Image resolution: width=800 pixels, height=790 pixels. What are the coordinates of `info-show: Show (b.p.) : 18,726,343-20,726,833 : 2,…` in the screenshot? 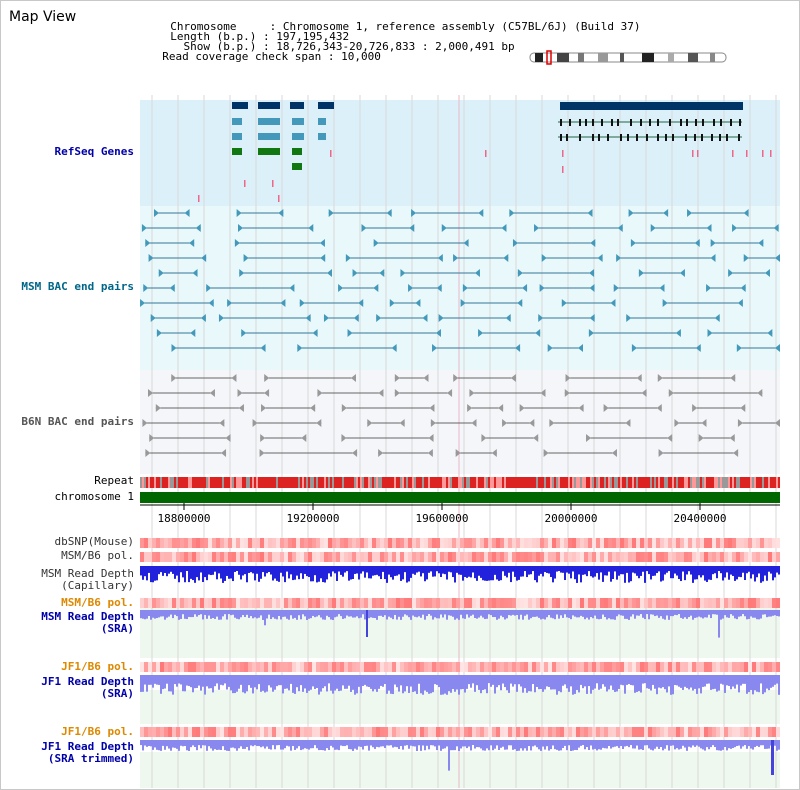 It's located at (342, 46).